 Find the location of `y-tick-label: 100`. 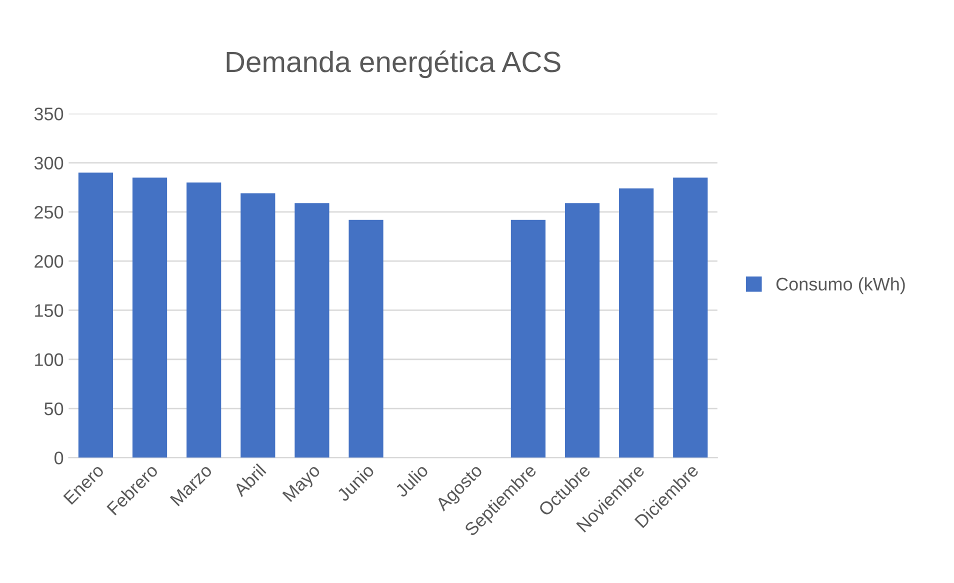

y-tick-label: 100 is located at coordinates (49, 359).